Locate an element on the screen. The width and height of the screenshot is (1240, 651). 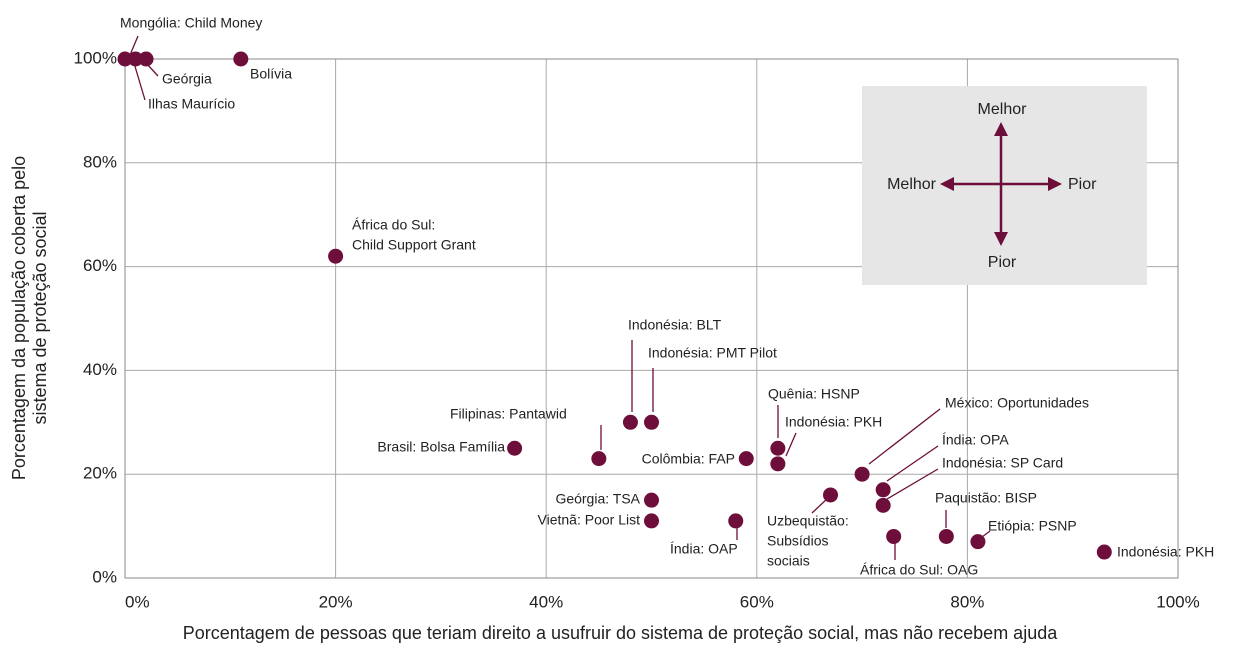
y-tick-label: 20% is located at coordinates (100, 473).